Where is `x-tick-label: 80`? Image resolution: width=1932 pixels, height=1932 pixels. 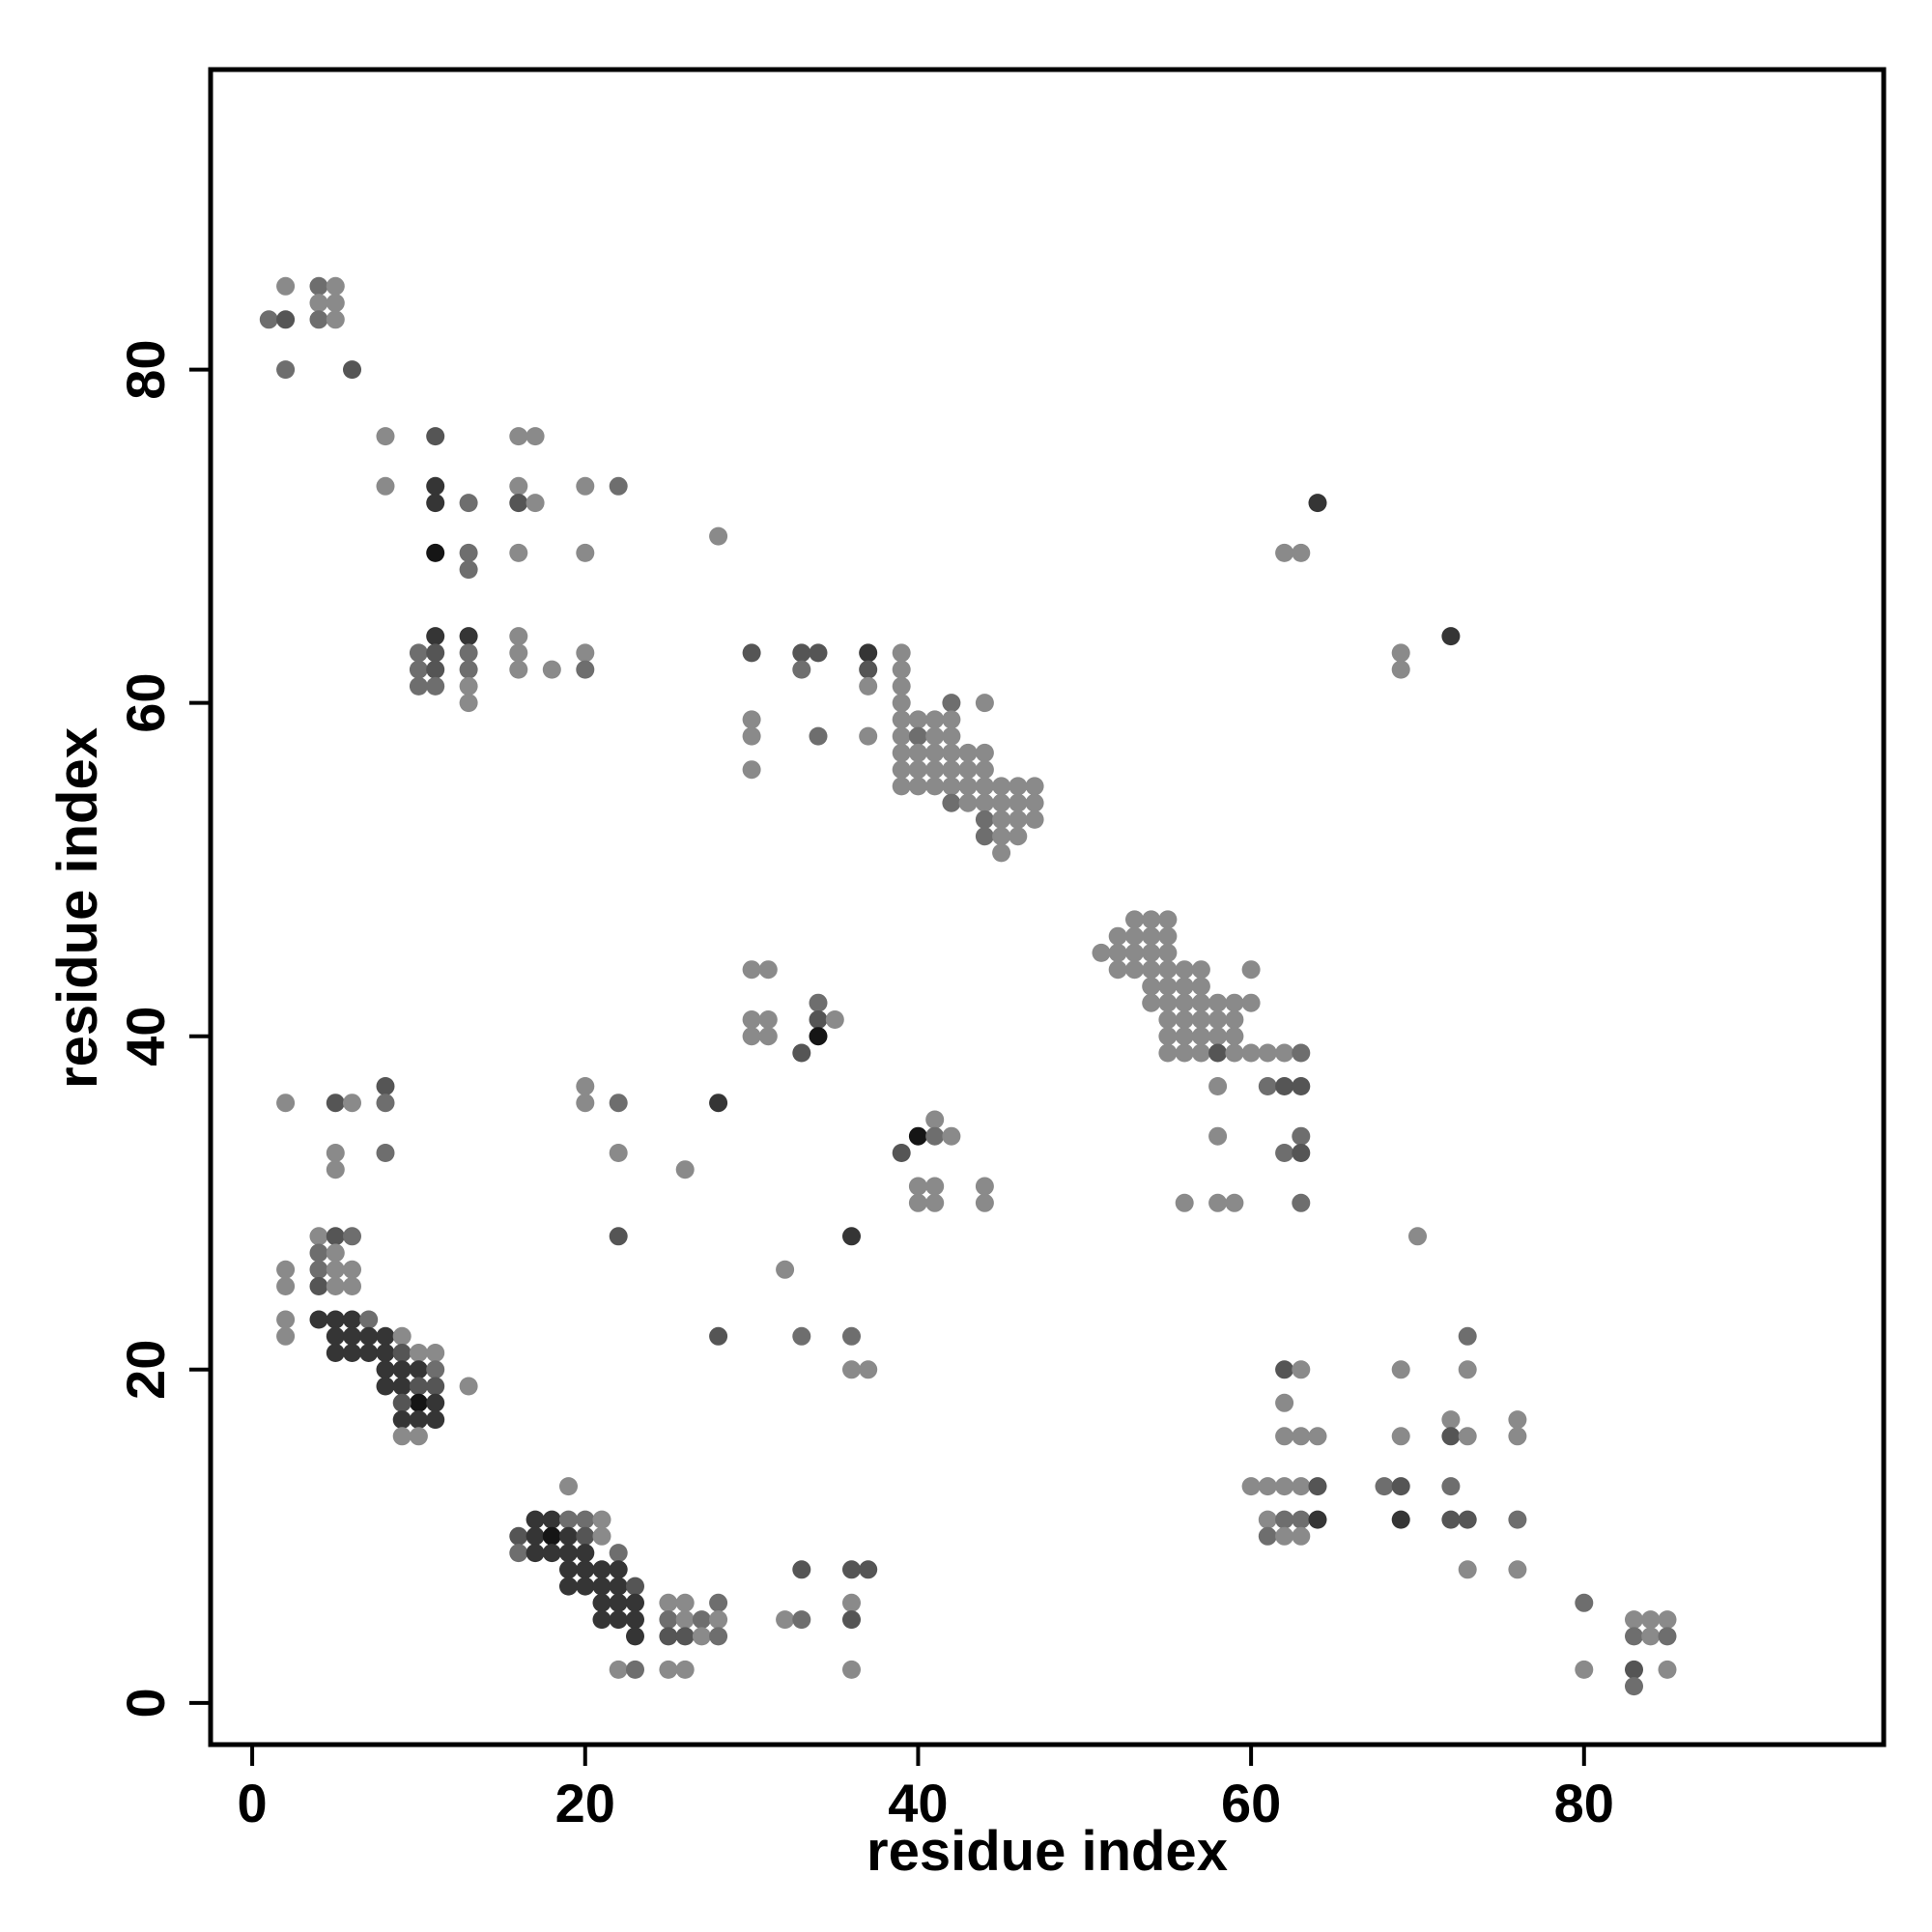 x-tick-label: 80 is located at coordinates (1584, 1803).